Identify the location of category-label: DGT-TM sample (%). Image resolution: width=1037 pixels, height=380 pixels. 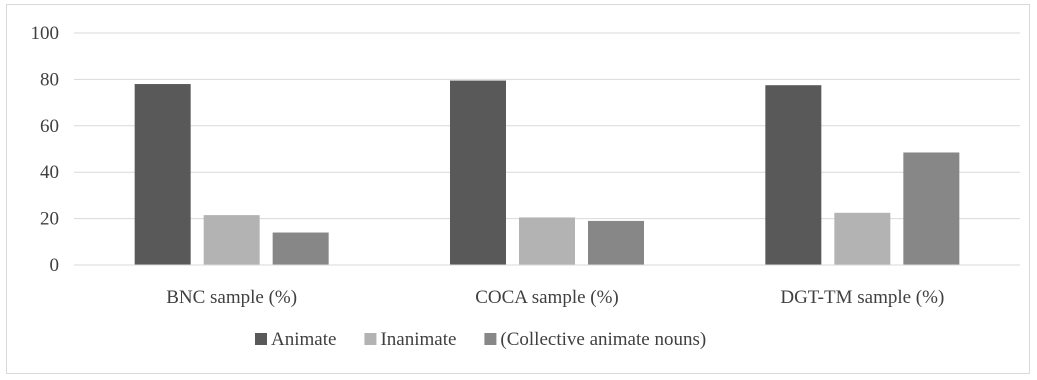
(862, 297).